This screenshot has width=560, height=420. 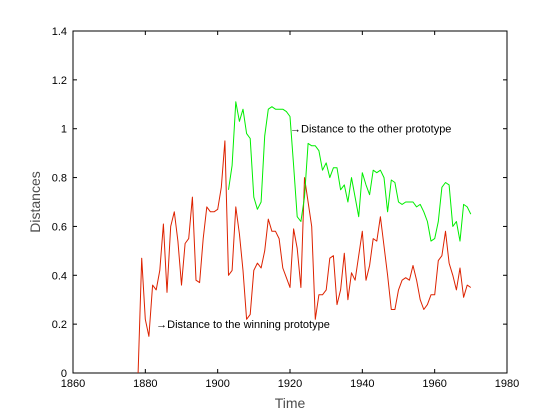 I want to click on annotation-label: →Distance to the other prototype, so click(x=370, y=130).